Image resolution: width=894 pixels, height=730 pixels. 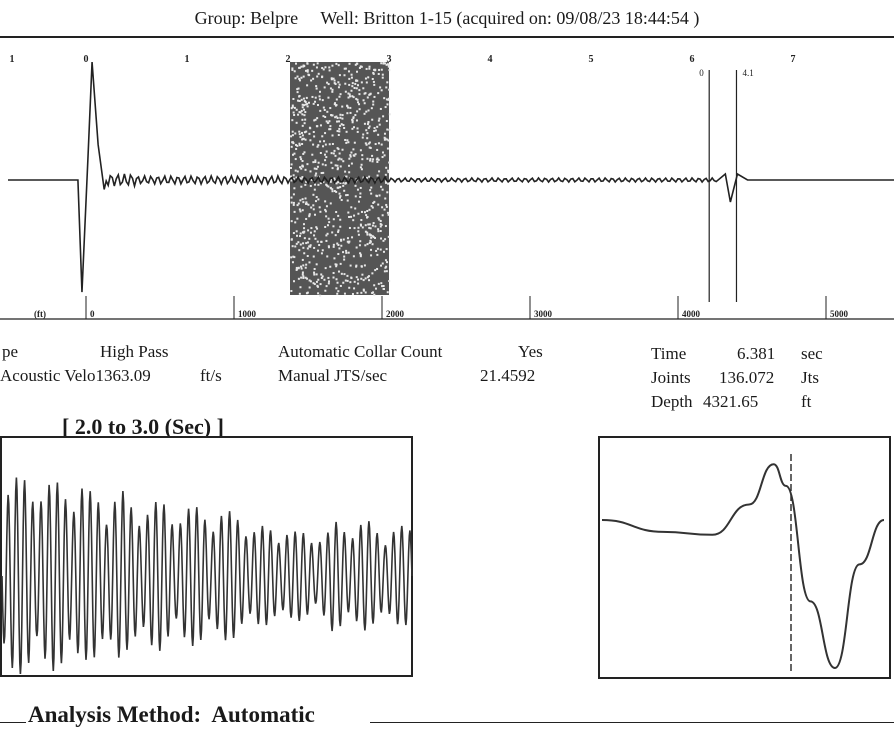 I want to click on acquired-suffix: ), so click(x=696, y=18).